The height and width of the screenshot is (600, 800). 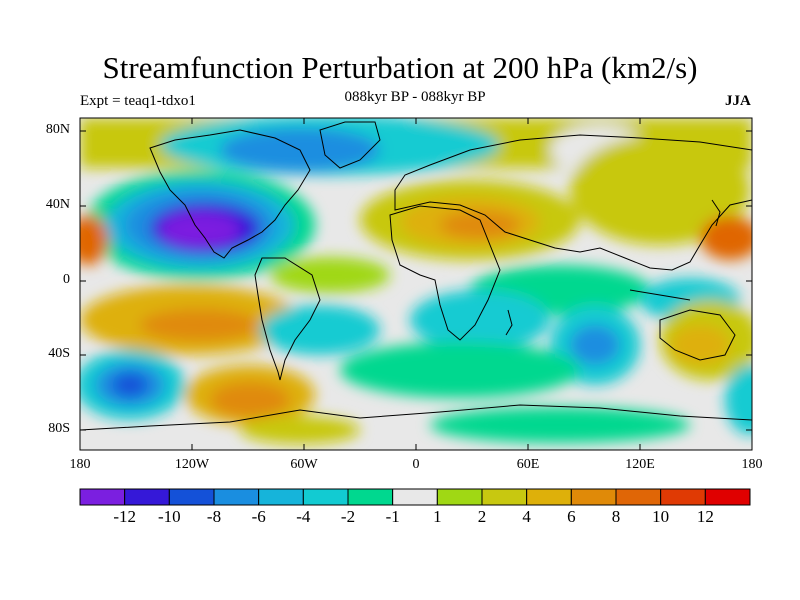 What do you see at coordinates (304, 464) in the screenshot?
I see `lon-tick-label: 60W` at bounding box center [304, 464].